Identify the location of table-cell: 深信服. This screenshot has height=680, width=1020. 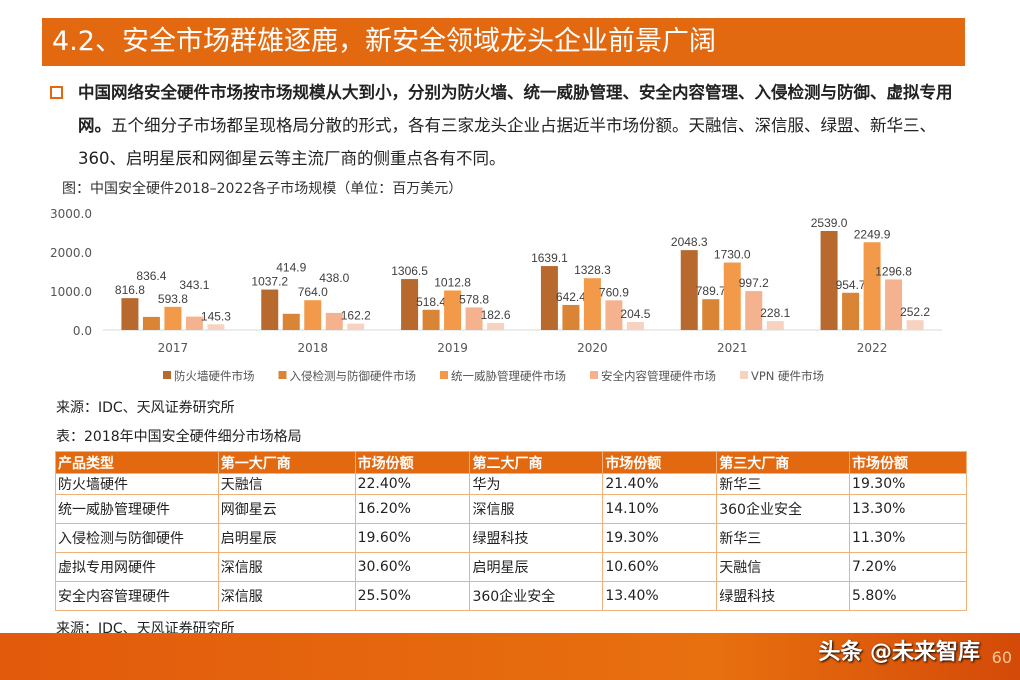
(286, 567).